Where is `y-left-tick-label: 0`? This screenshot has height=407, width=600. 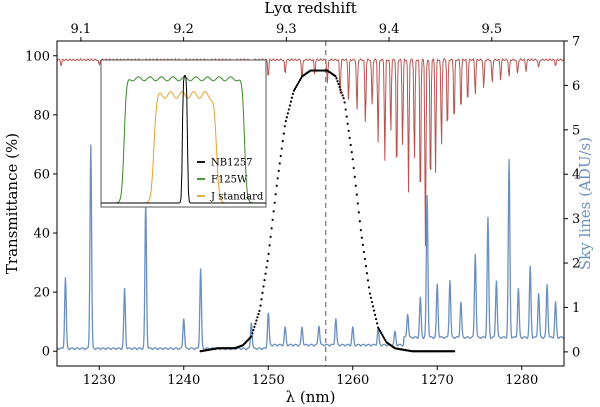 y-left-tick-label: 0 is located at coordinates (46, 352).